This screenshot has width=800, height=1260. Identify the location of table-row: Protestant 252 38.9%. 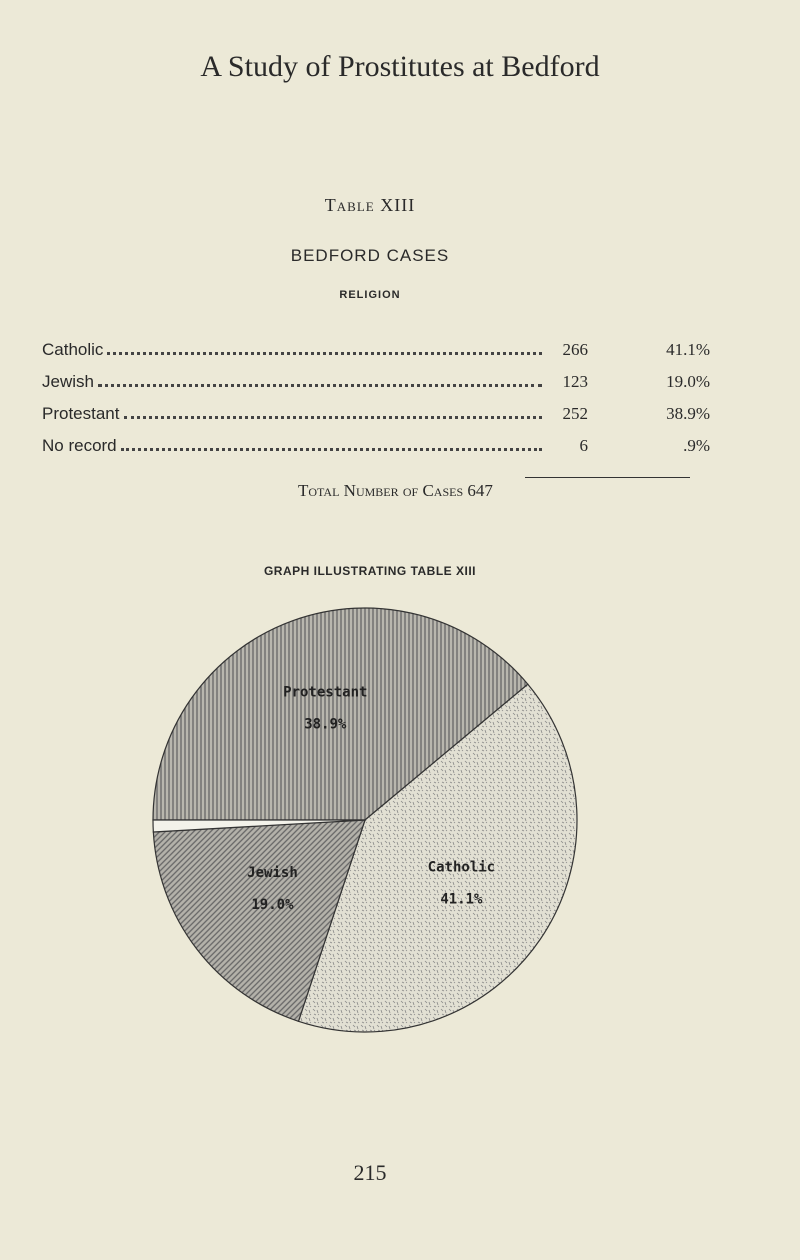
(376, 416).